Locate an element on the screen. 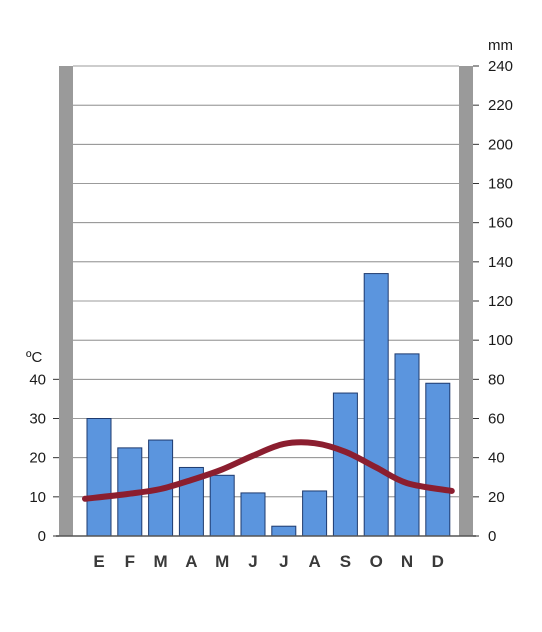  left-tick-label: 20 is located at coordinates (37, 458).